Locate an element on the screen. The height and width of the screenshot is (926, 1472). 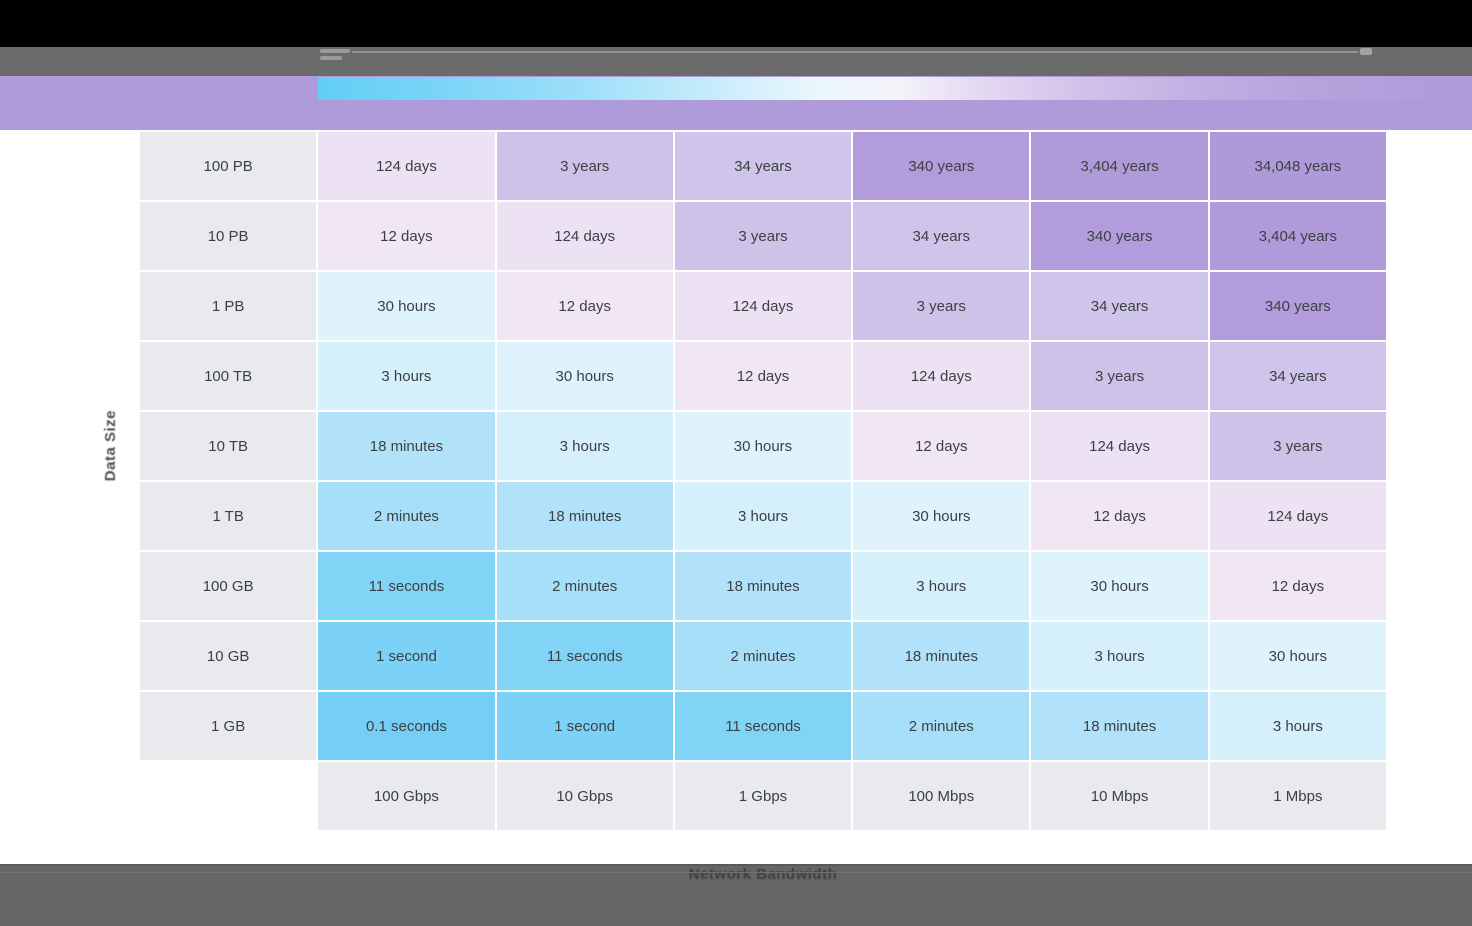
row-label: 10 TB is located at coordinates (228, 446).